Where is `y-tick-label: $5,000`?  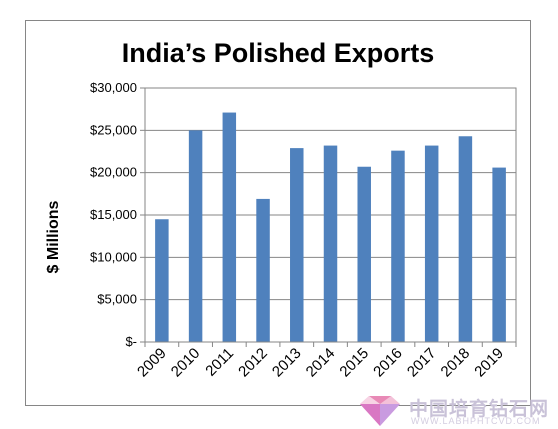
y-tick-label: $5,000 is located at coordinates (117, 299).